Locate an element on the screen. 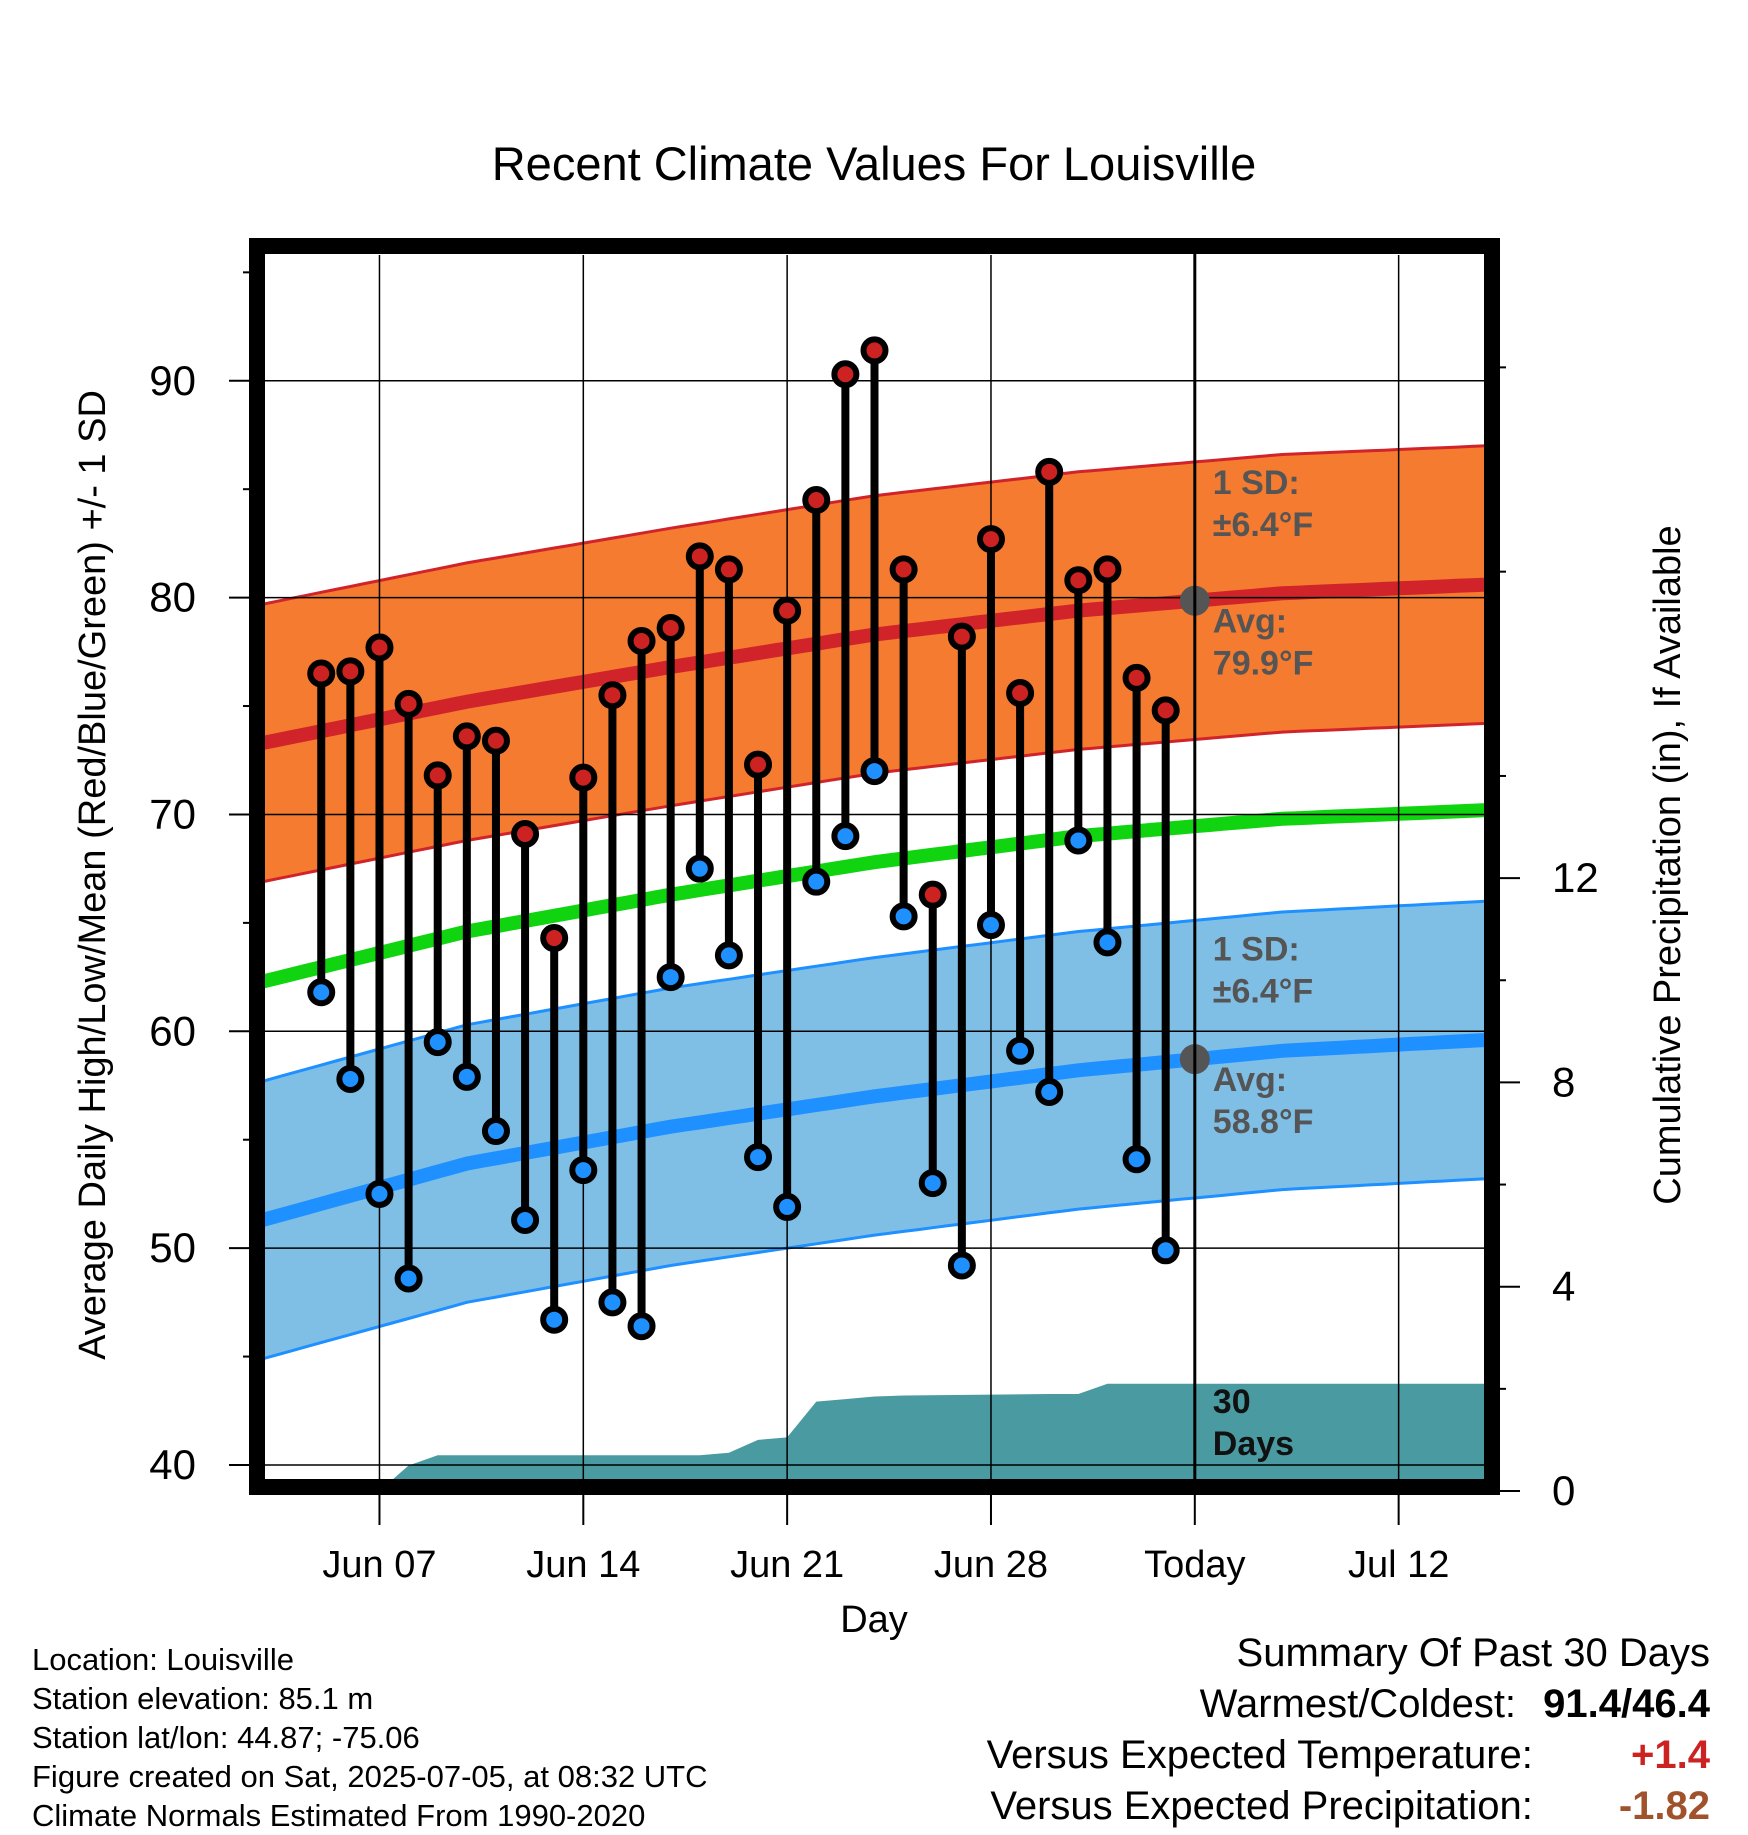  x-tick-label: Jul 12 is located at coordinates (1398, 1565).